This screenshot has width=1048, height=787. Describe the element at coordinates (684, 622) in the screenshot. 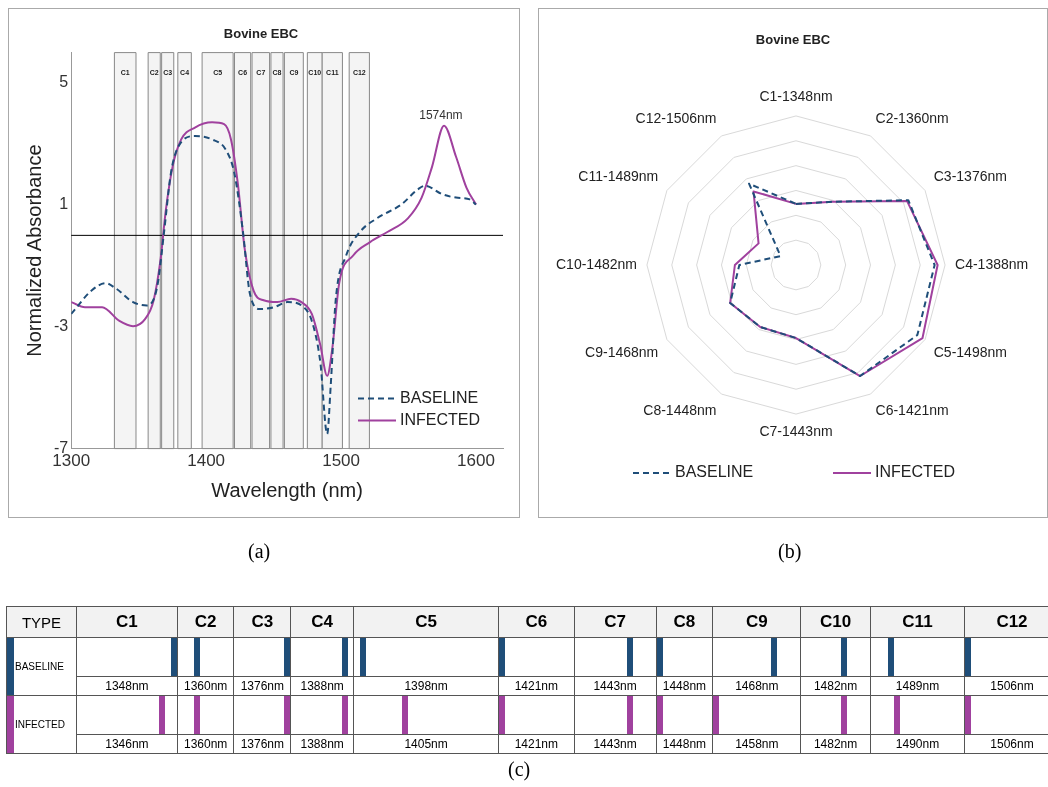

I see `category-label: C8` at that location.